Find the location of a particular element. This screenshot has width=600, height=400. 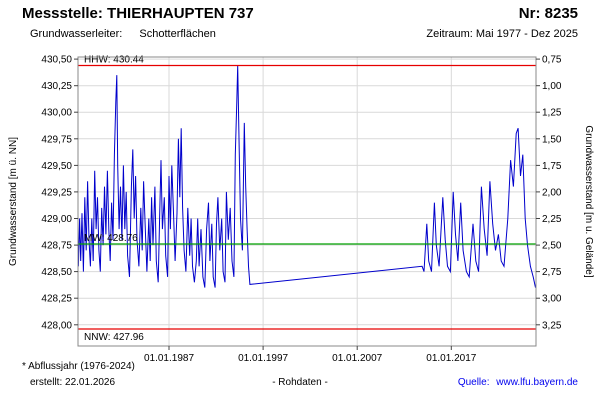

y-tick-label-left: 428,50 is located at coordinates (56, 272).